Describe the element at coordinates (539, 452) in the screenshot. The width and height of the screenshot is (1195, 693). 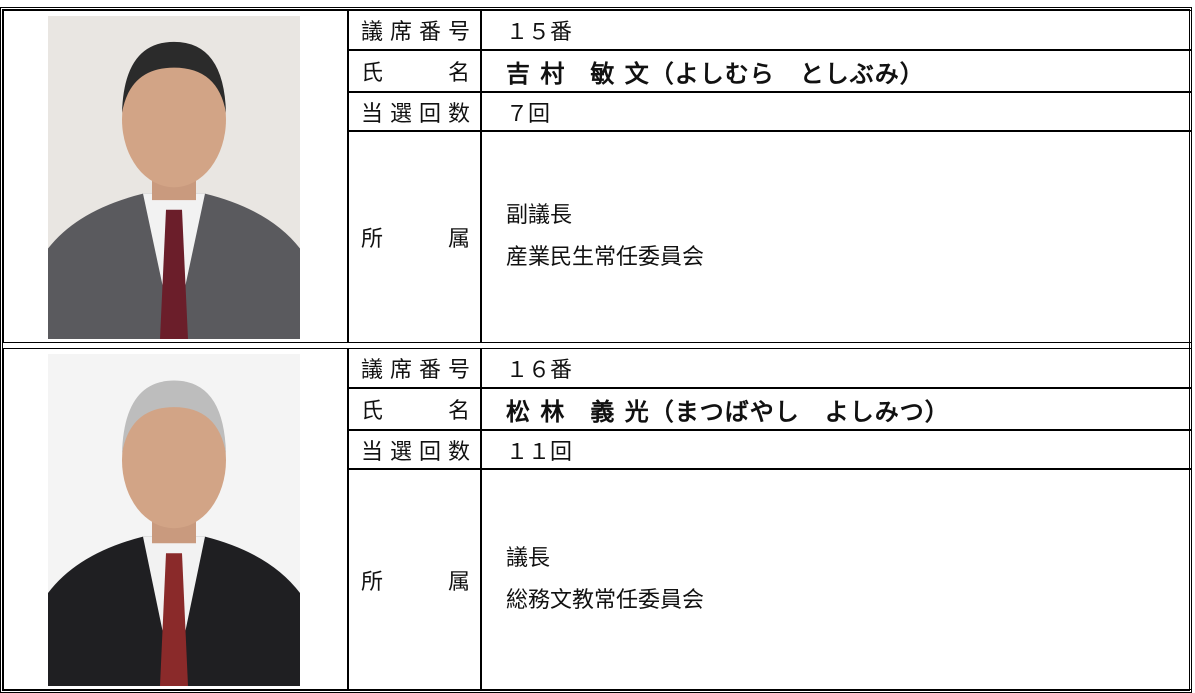
I see `field-value: １１回` at that location.